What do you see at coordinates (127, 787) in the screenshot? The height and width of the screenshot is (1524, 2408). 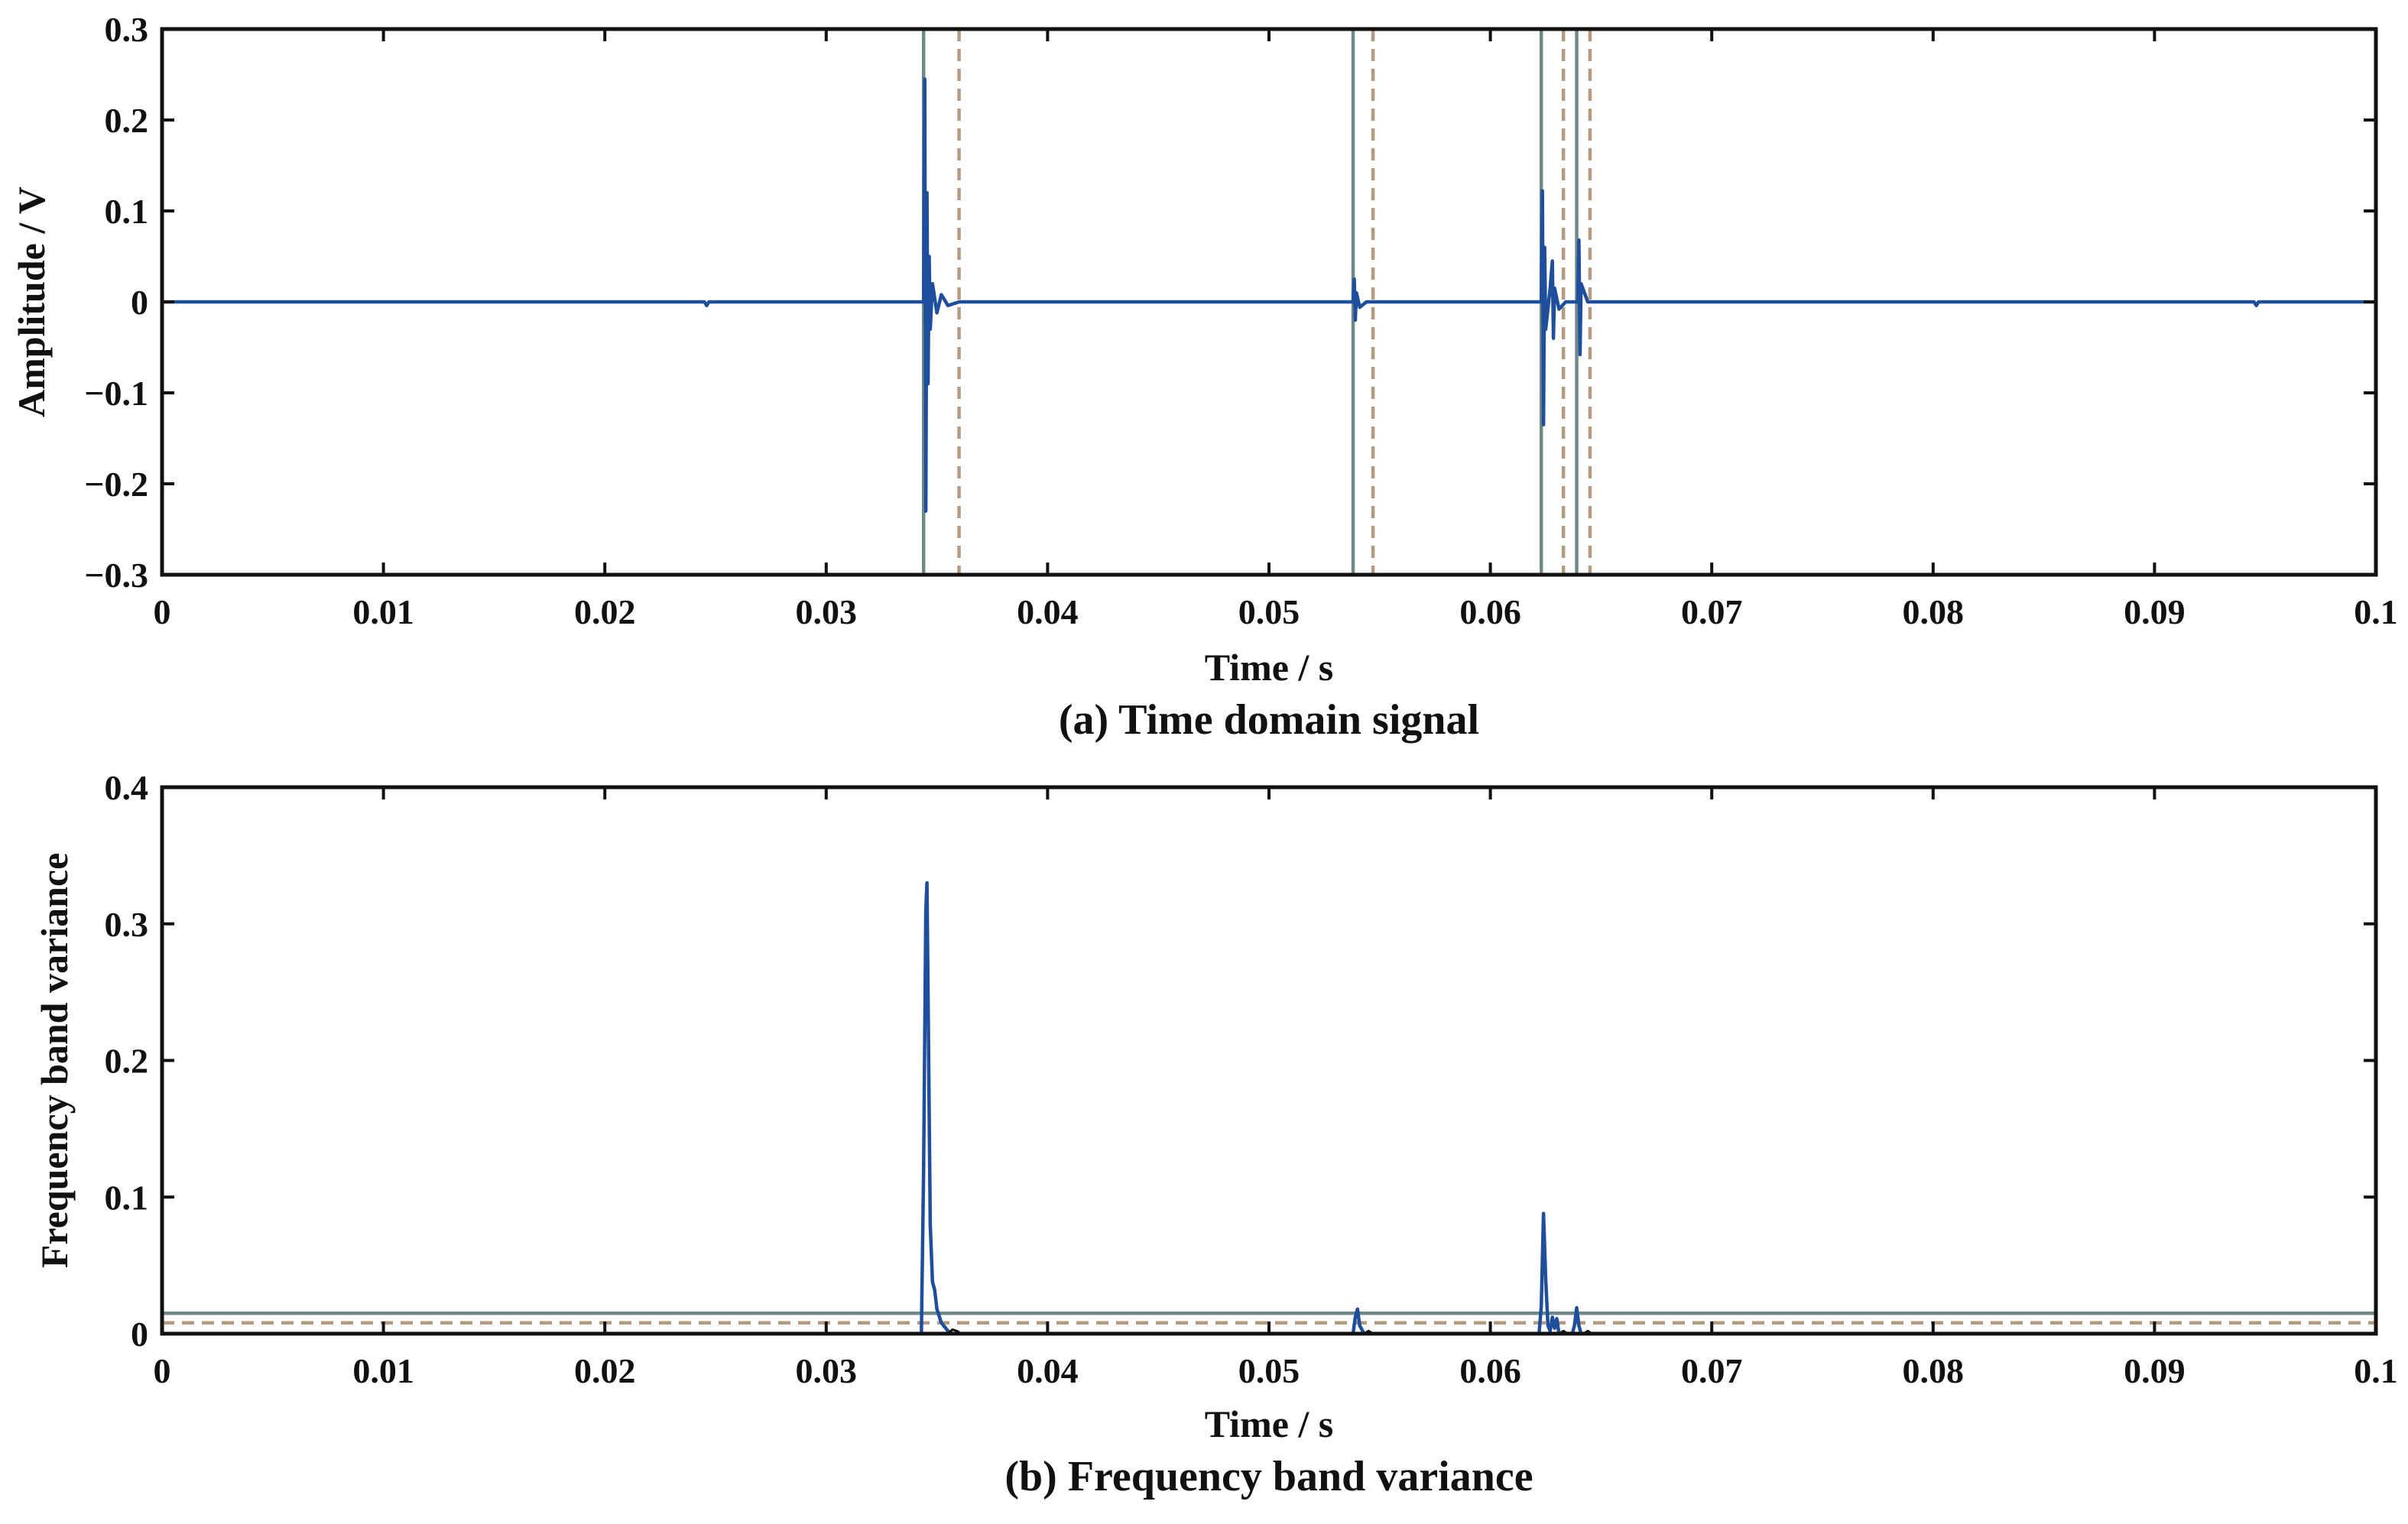 I see `panel-b-y-tick-label-4: 0.4` at bounding box center [127, 787].